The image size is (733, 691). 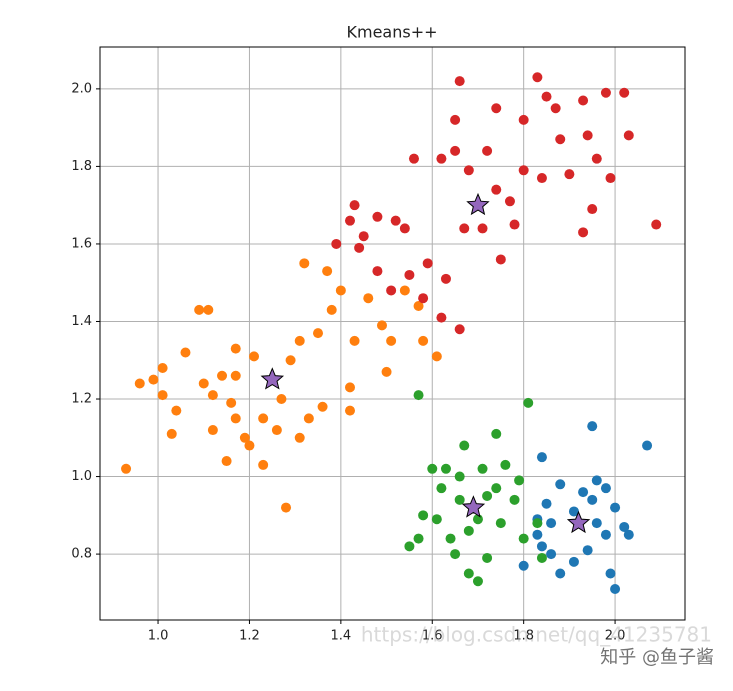 What do you see at coordinates (341, 636) in the screenshot?
I see `x-tick-label: 1.4` at bounding box center [341, 636].